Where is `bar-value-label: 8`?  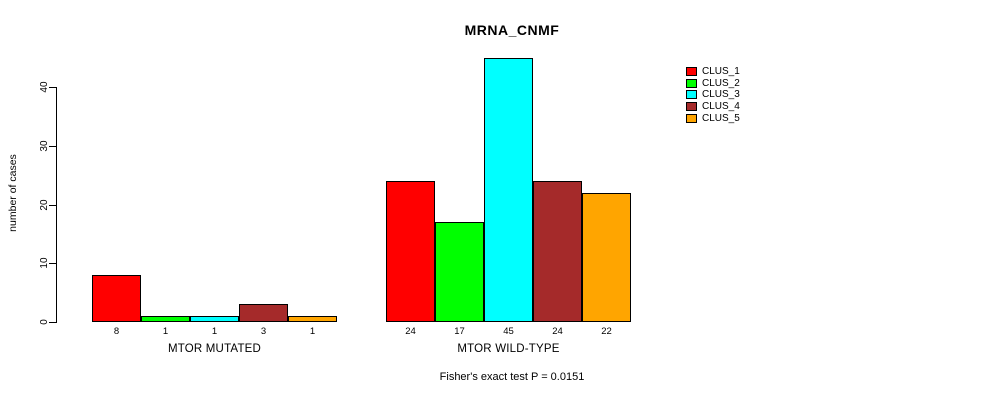 bar-value-label: 8 is located at coordinates (116, 331).